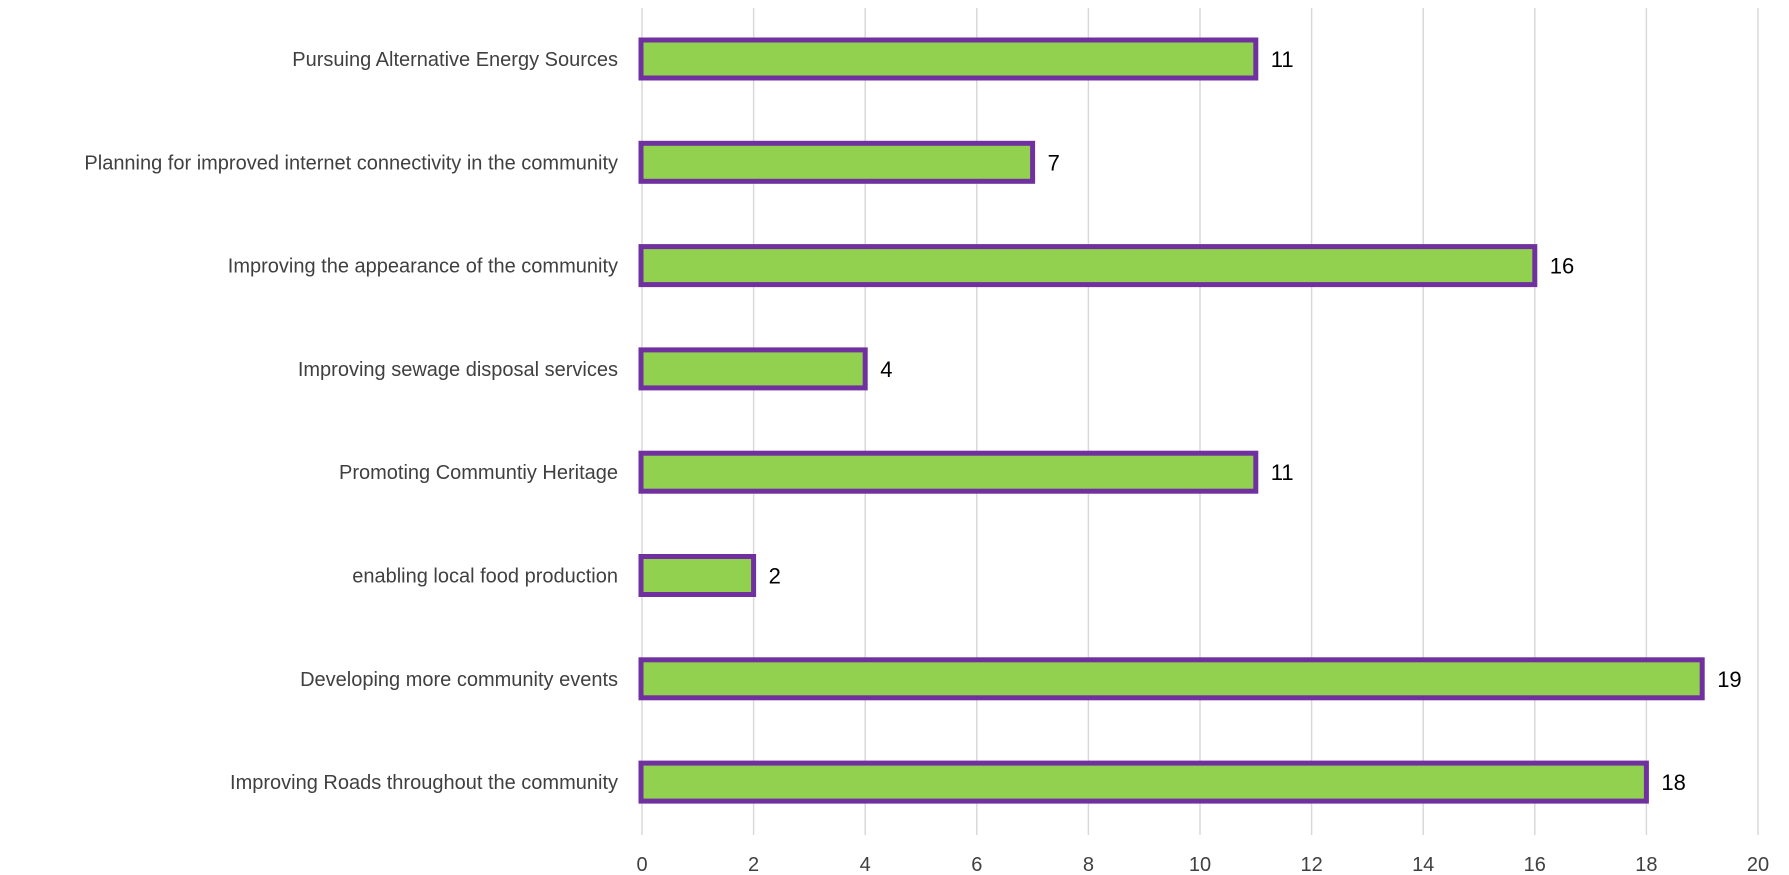  What do you see at coordinates (1054, 162) in the screenshot?
I see `data-label: 7` at bounding box center [1054, 162].